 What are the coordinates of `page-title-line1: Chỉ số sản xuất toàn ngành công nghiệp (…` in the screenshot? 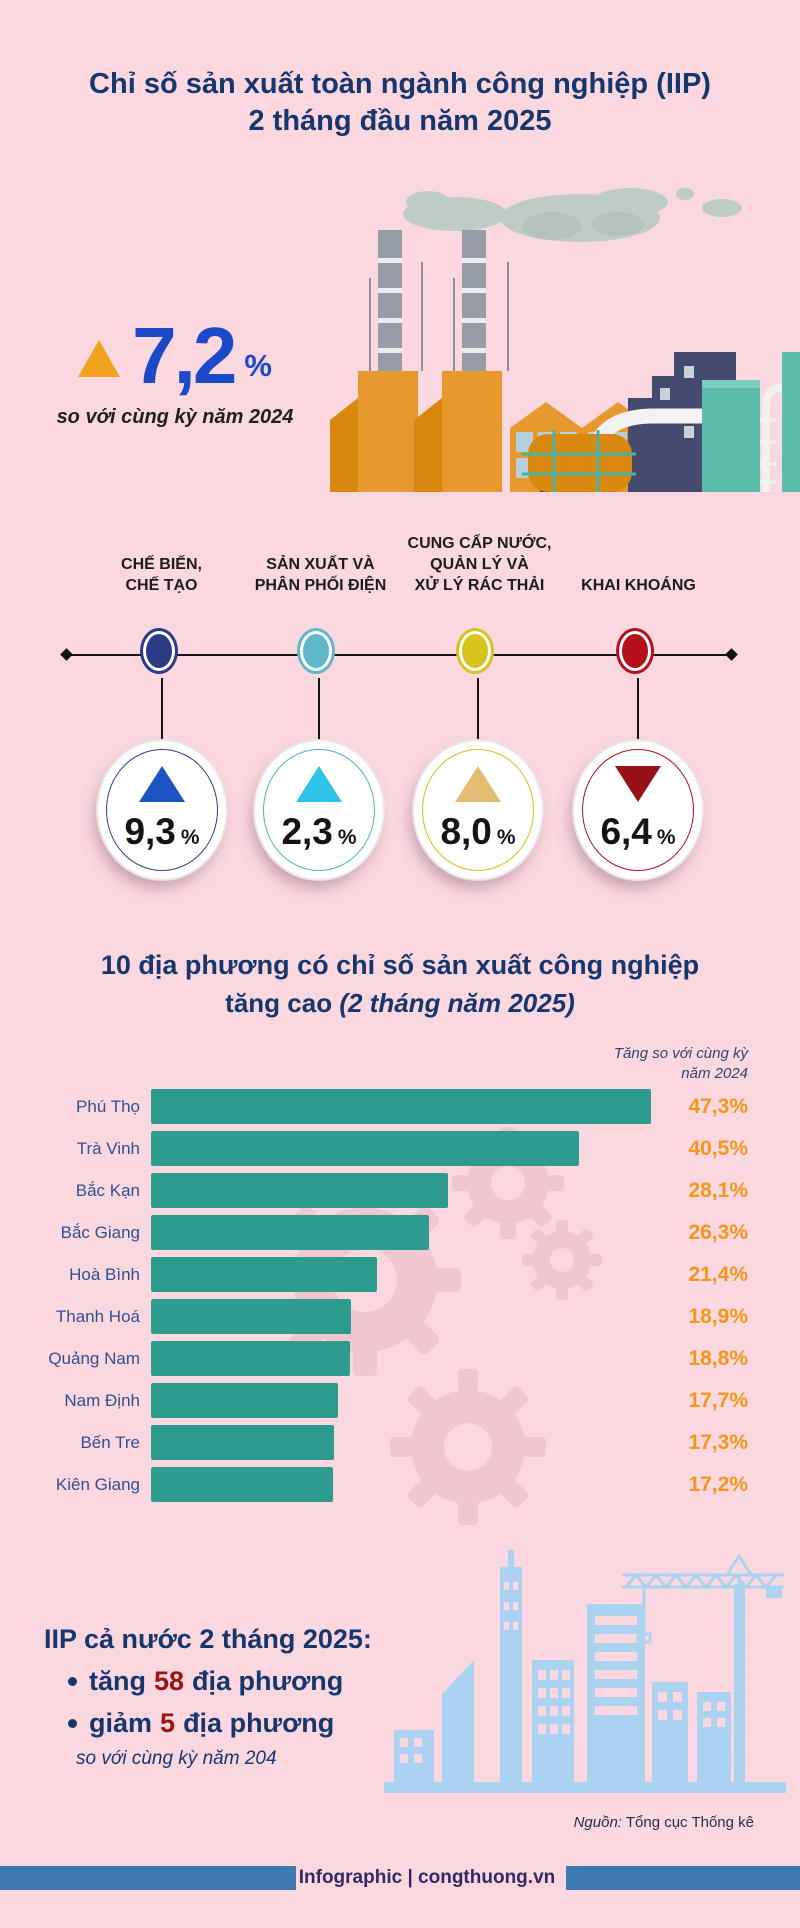 It's located at (400, 84).